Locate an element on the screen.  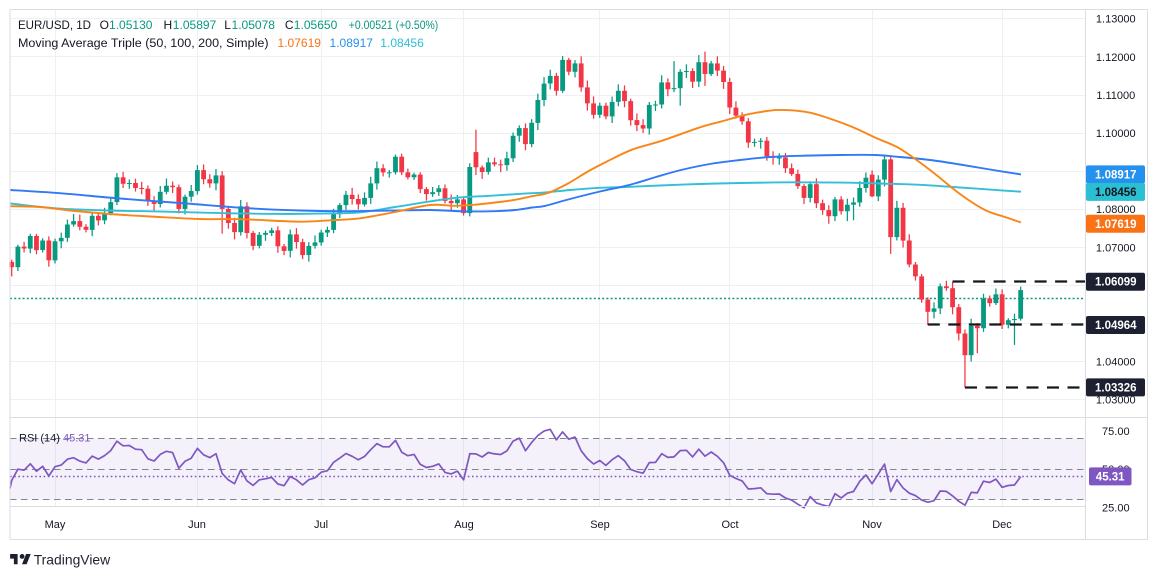
svg-text: 1.05130 is located at coordinates (131, 25).